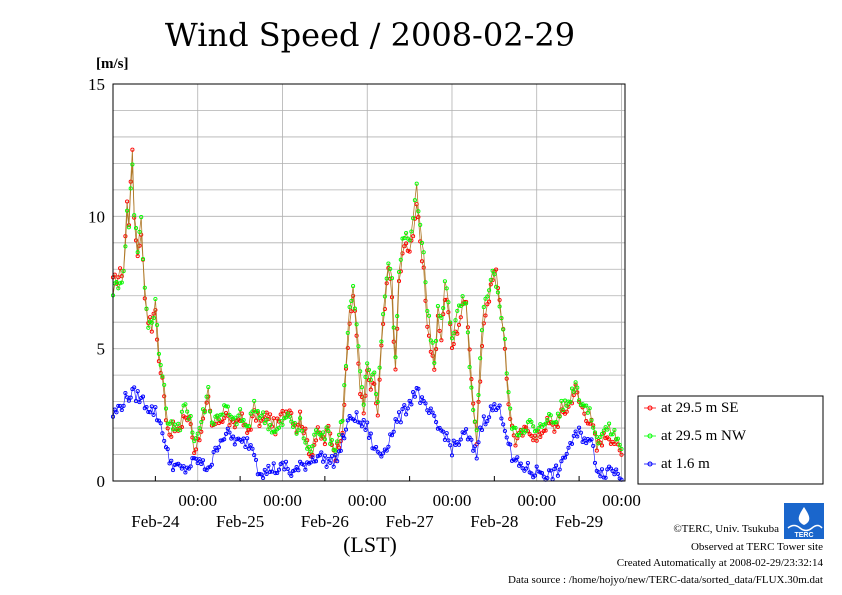  Describe the element at coordinates (730, 440) in the screenshot. I see `legend: at 29.5 m SE at 29.5 m NW at 1.6 m` at that location.